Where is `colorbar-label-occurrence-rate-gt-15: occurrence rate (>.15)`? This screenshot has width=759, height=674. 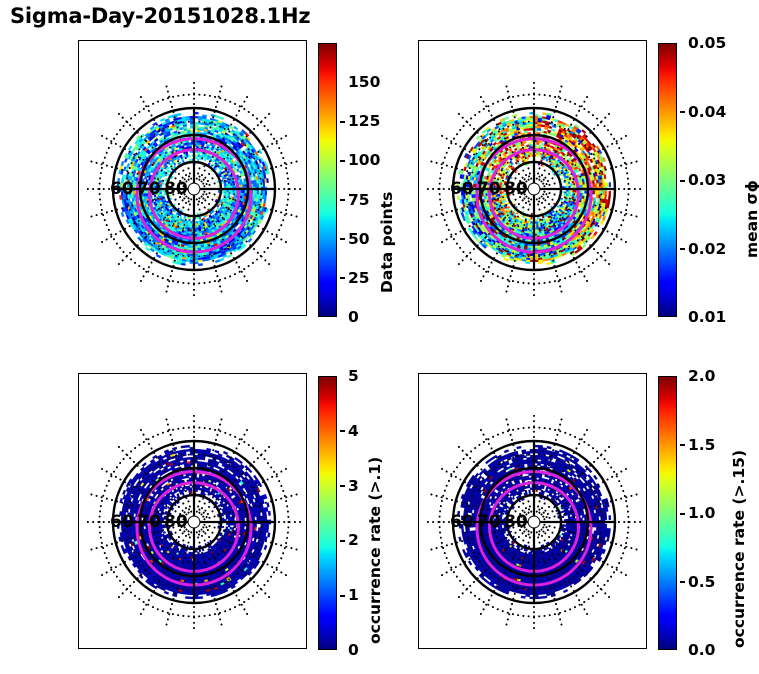 colorbar-label-occurrence-rate-gt-15: occurrence rate (>.15) is located at coordinates (739, 548).